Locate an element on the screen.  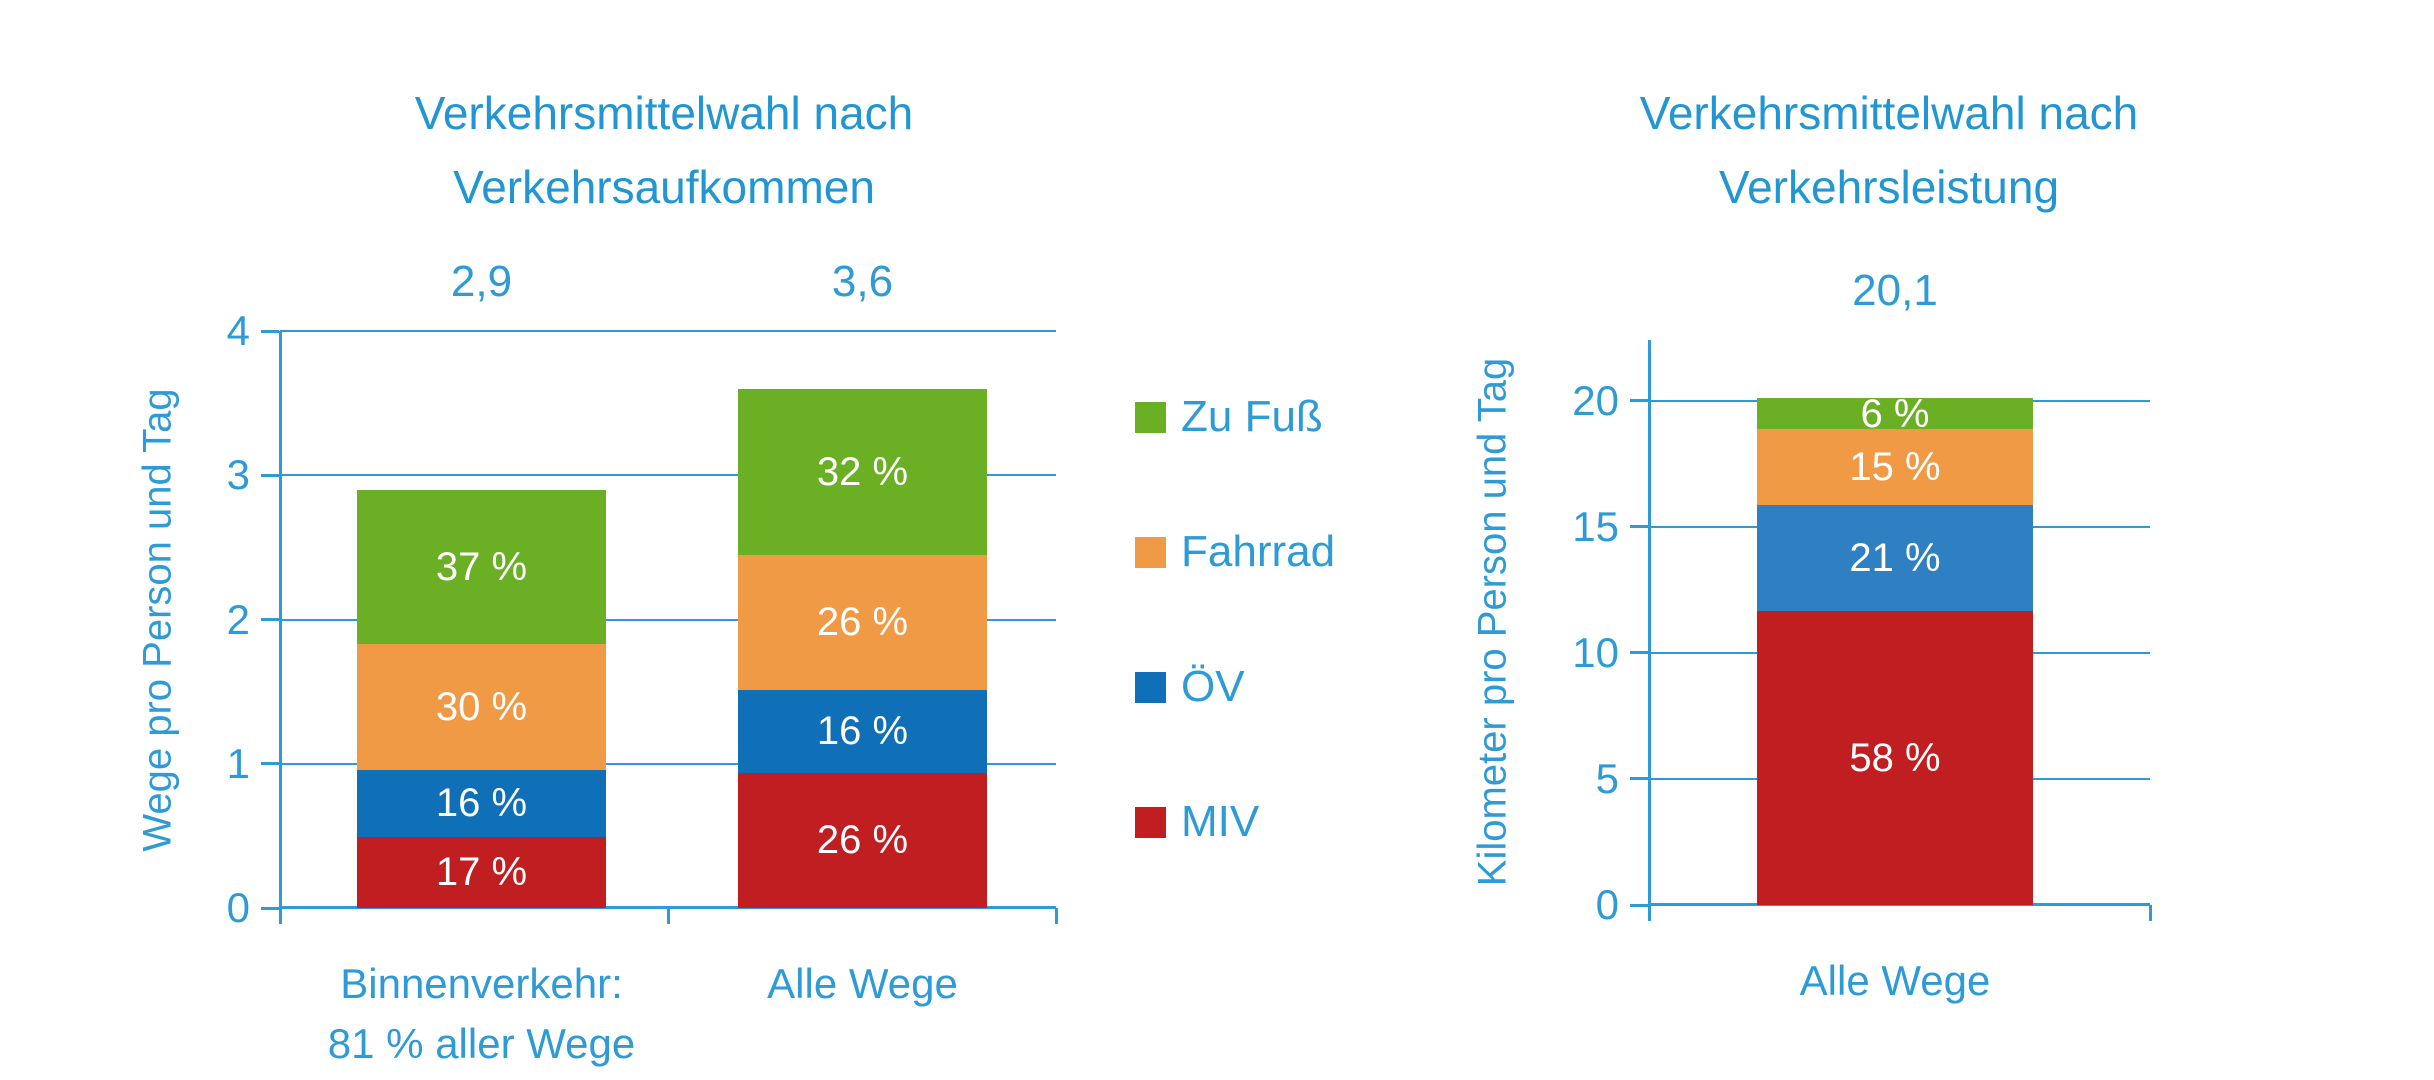
bar-segment-MIV: 58 % is located at coordinates (1895, 758).